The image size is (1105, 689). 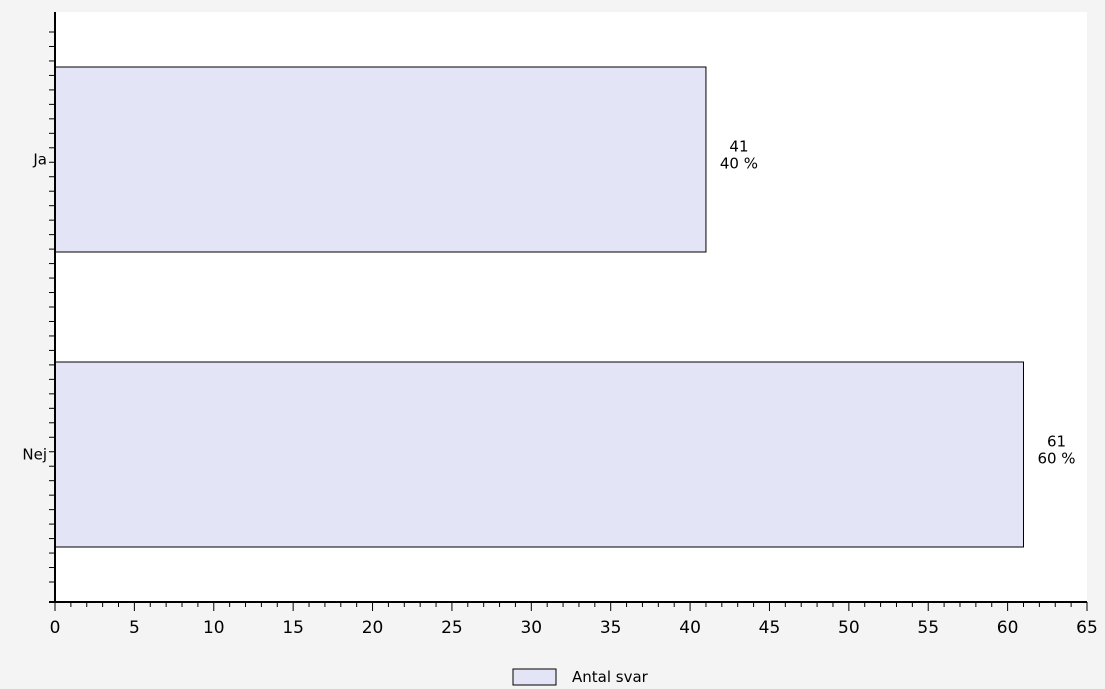 I want to click on legend-label: Antal svar, so click(x=610, y=677).